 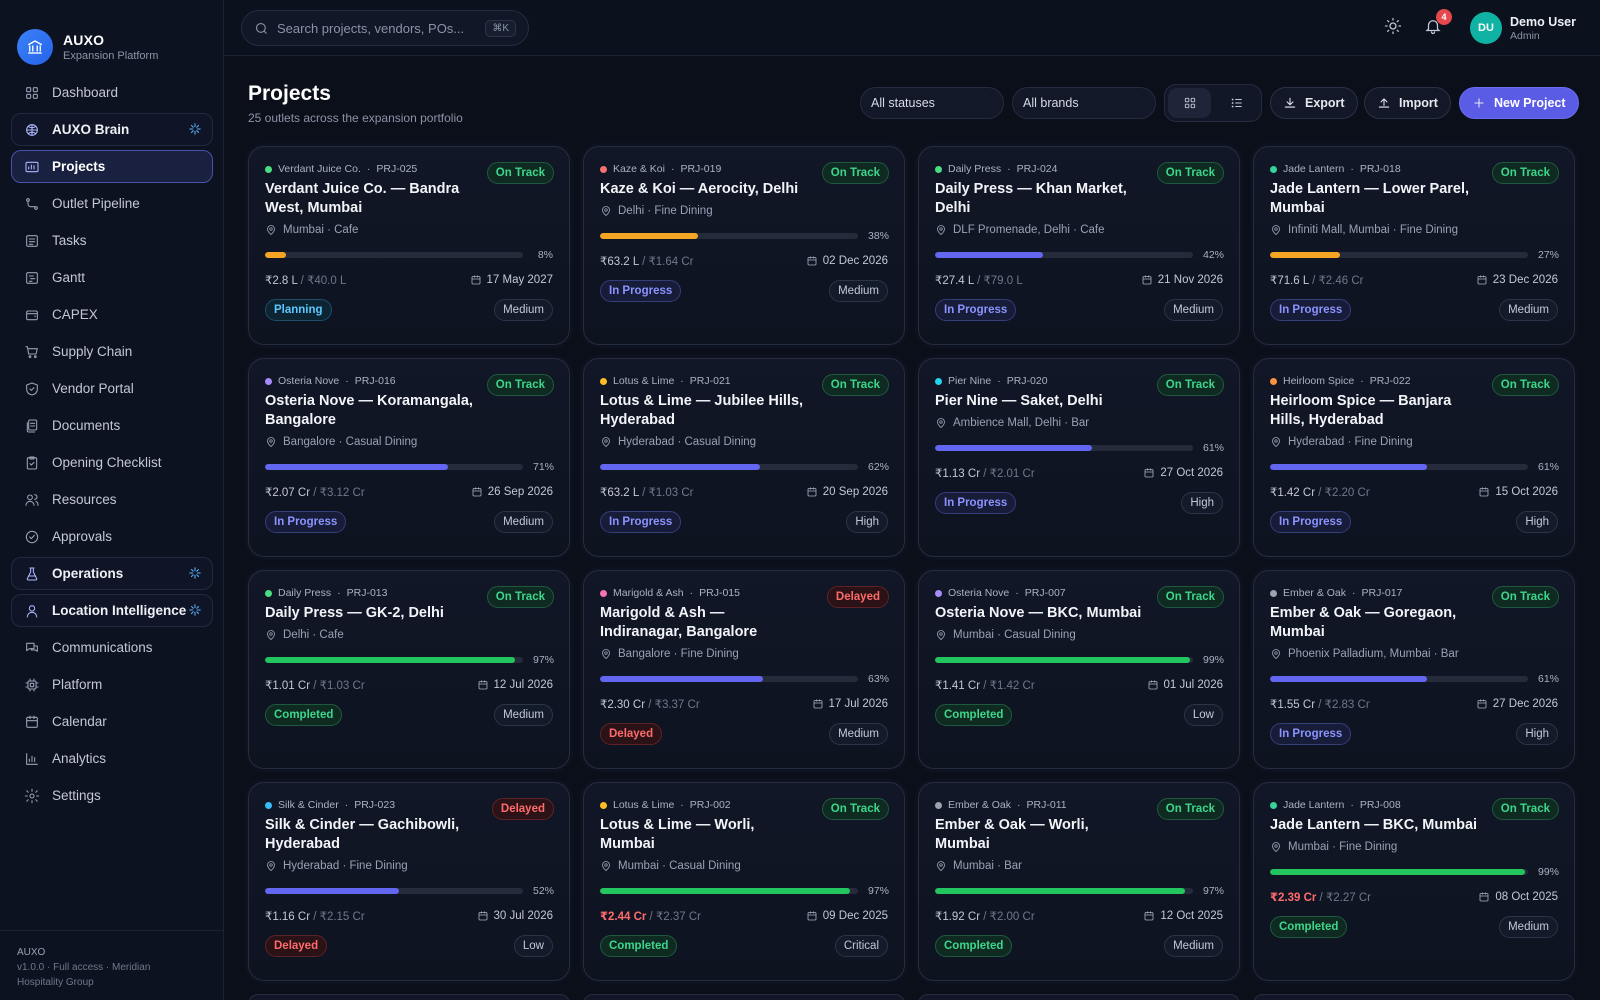 What do you see at coordinates (377, 28) in the screenshot?
I see `search-input` at bounding box center [377, 28].